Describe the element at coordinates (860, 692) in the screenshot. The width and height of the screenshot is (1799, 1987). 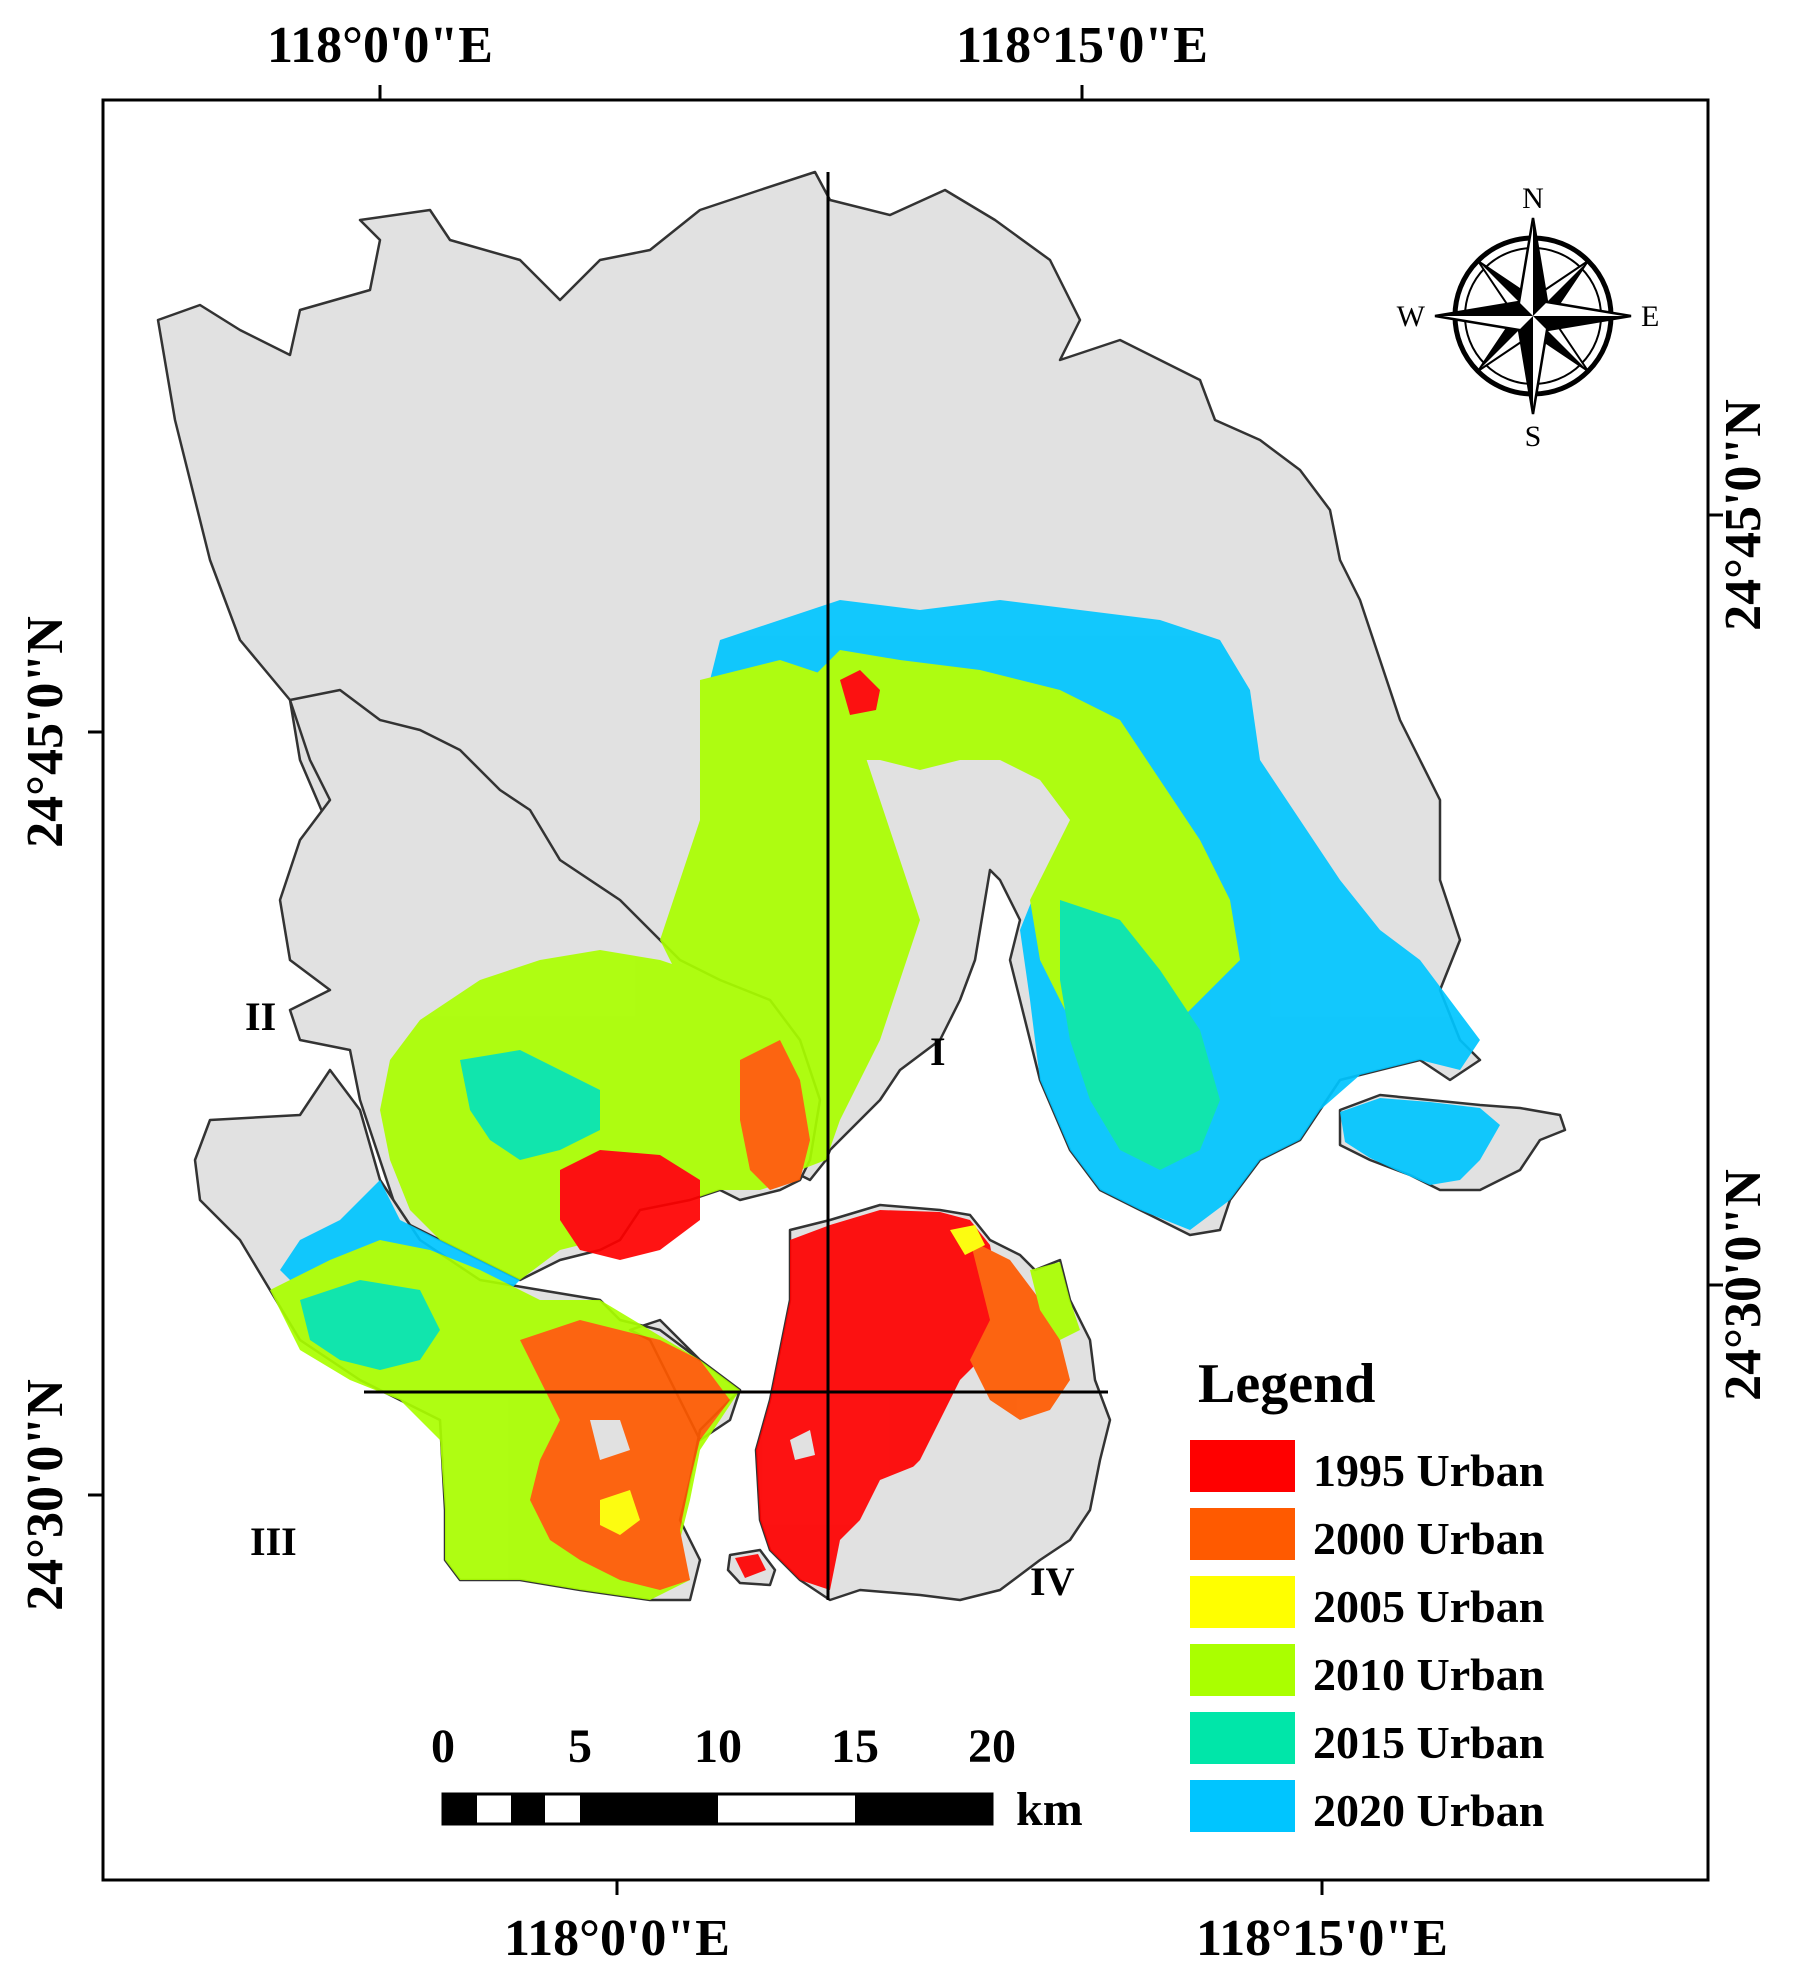
I see `patch-1995-north` at that location.